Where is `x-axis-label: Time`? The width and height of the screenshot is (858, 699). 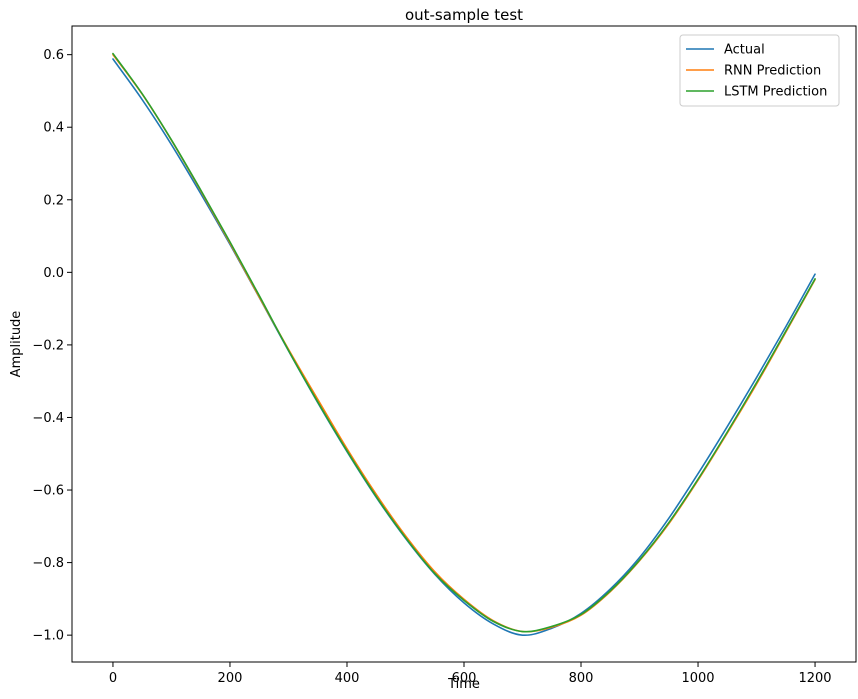
x-axis-label: Time is located at coordinates (463, 684).